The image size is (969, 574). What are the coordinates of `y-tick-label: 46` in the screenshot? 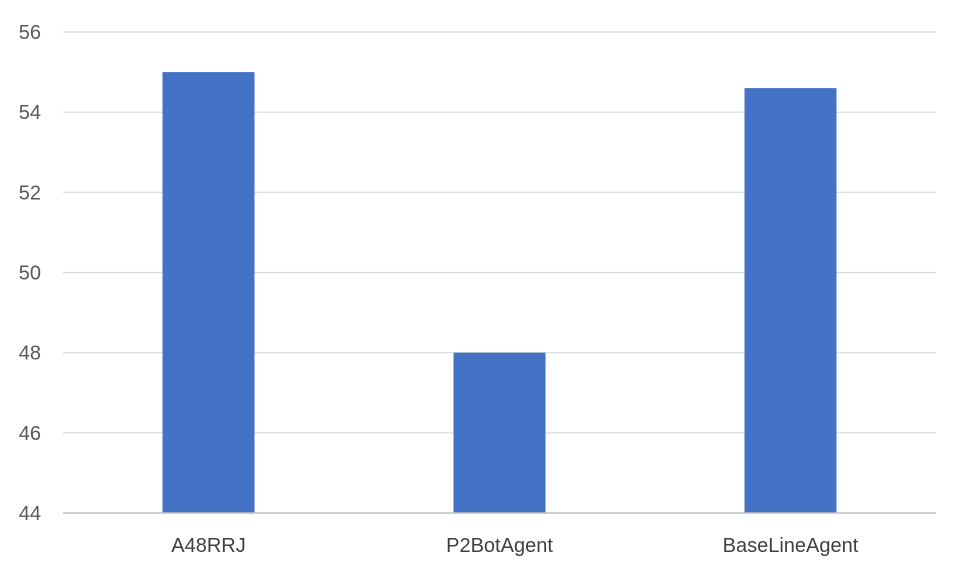 It's located at (30, 434).